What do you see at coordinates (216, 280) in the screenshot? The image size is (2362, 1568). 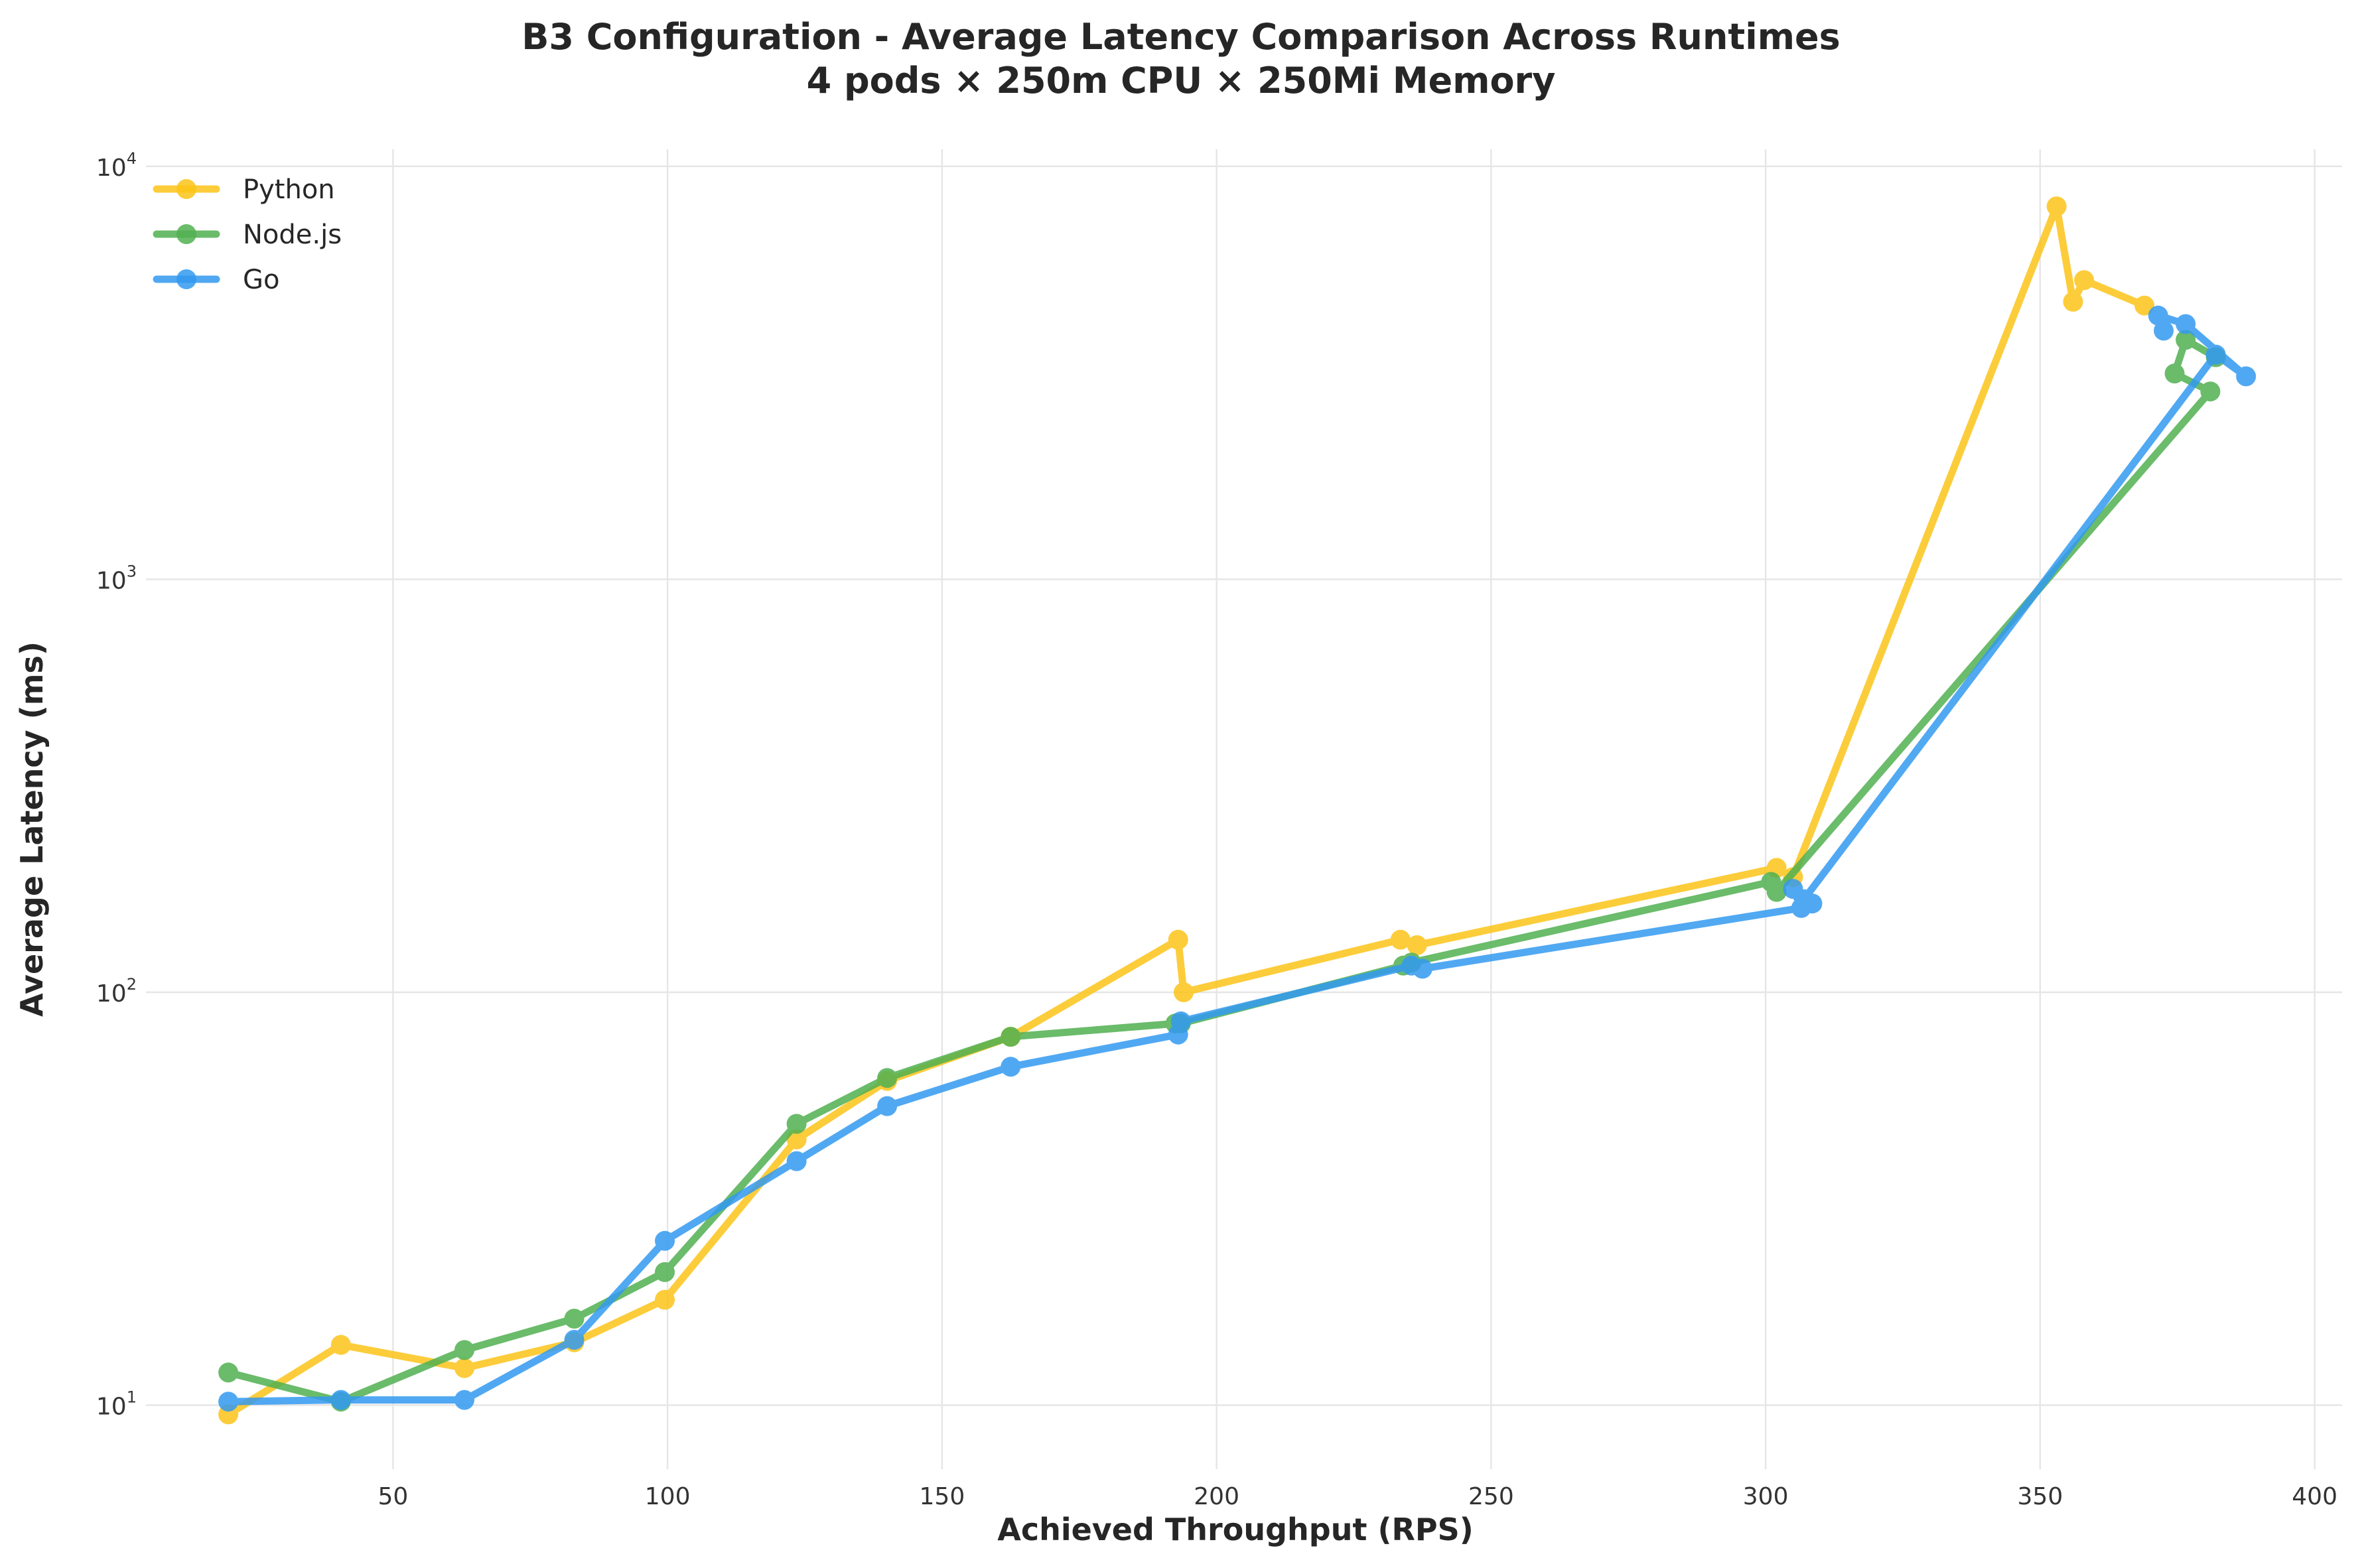 I see `legend-item: Go` at bounding box center [216, 280].